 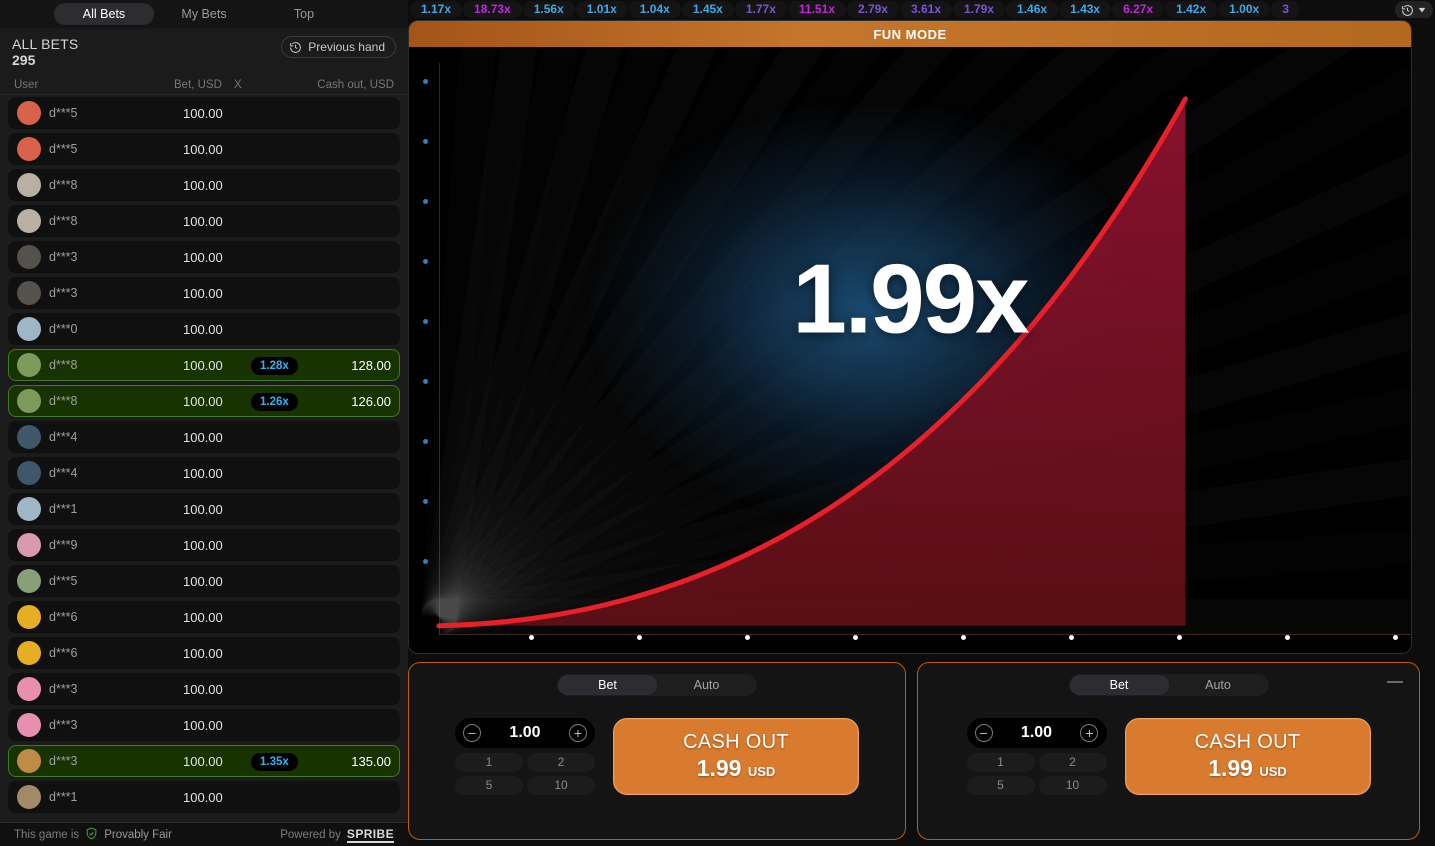 I want to click on bet-multiplier-cell: 1.35x, so click(x=282, y=761).